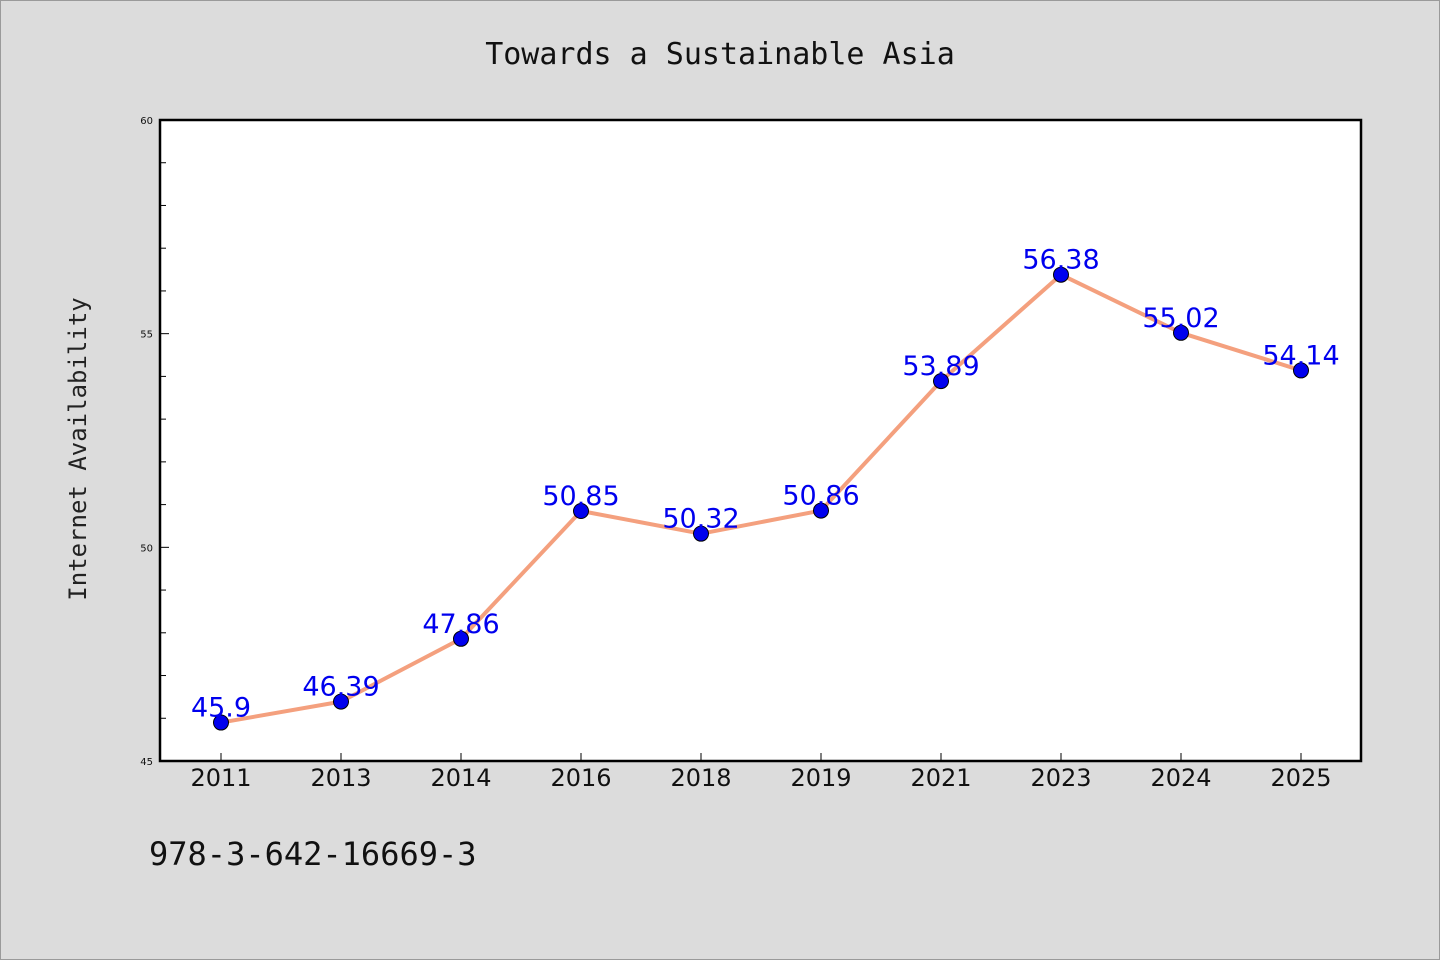 This screenshot has height=960, width=1440. What do you see at coordinates (146, 762) in the screenshot?
I see `y-tick-label: 45` at bounding box center [146, 762].